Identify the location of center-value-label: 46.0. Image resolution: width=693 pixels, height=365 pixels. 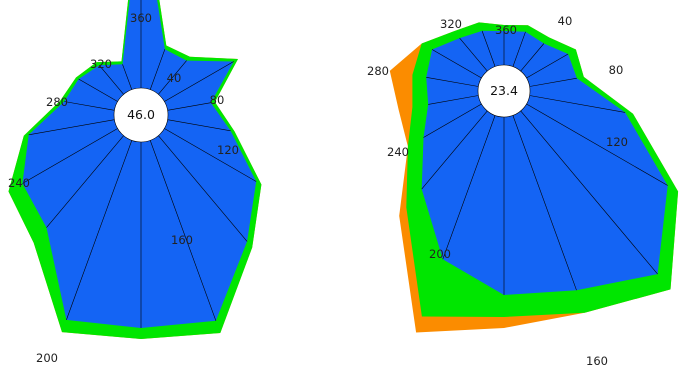
(141, 114).